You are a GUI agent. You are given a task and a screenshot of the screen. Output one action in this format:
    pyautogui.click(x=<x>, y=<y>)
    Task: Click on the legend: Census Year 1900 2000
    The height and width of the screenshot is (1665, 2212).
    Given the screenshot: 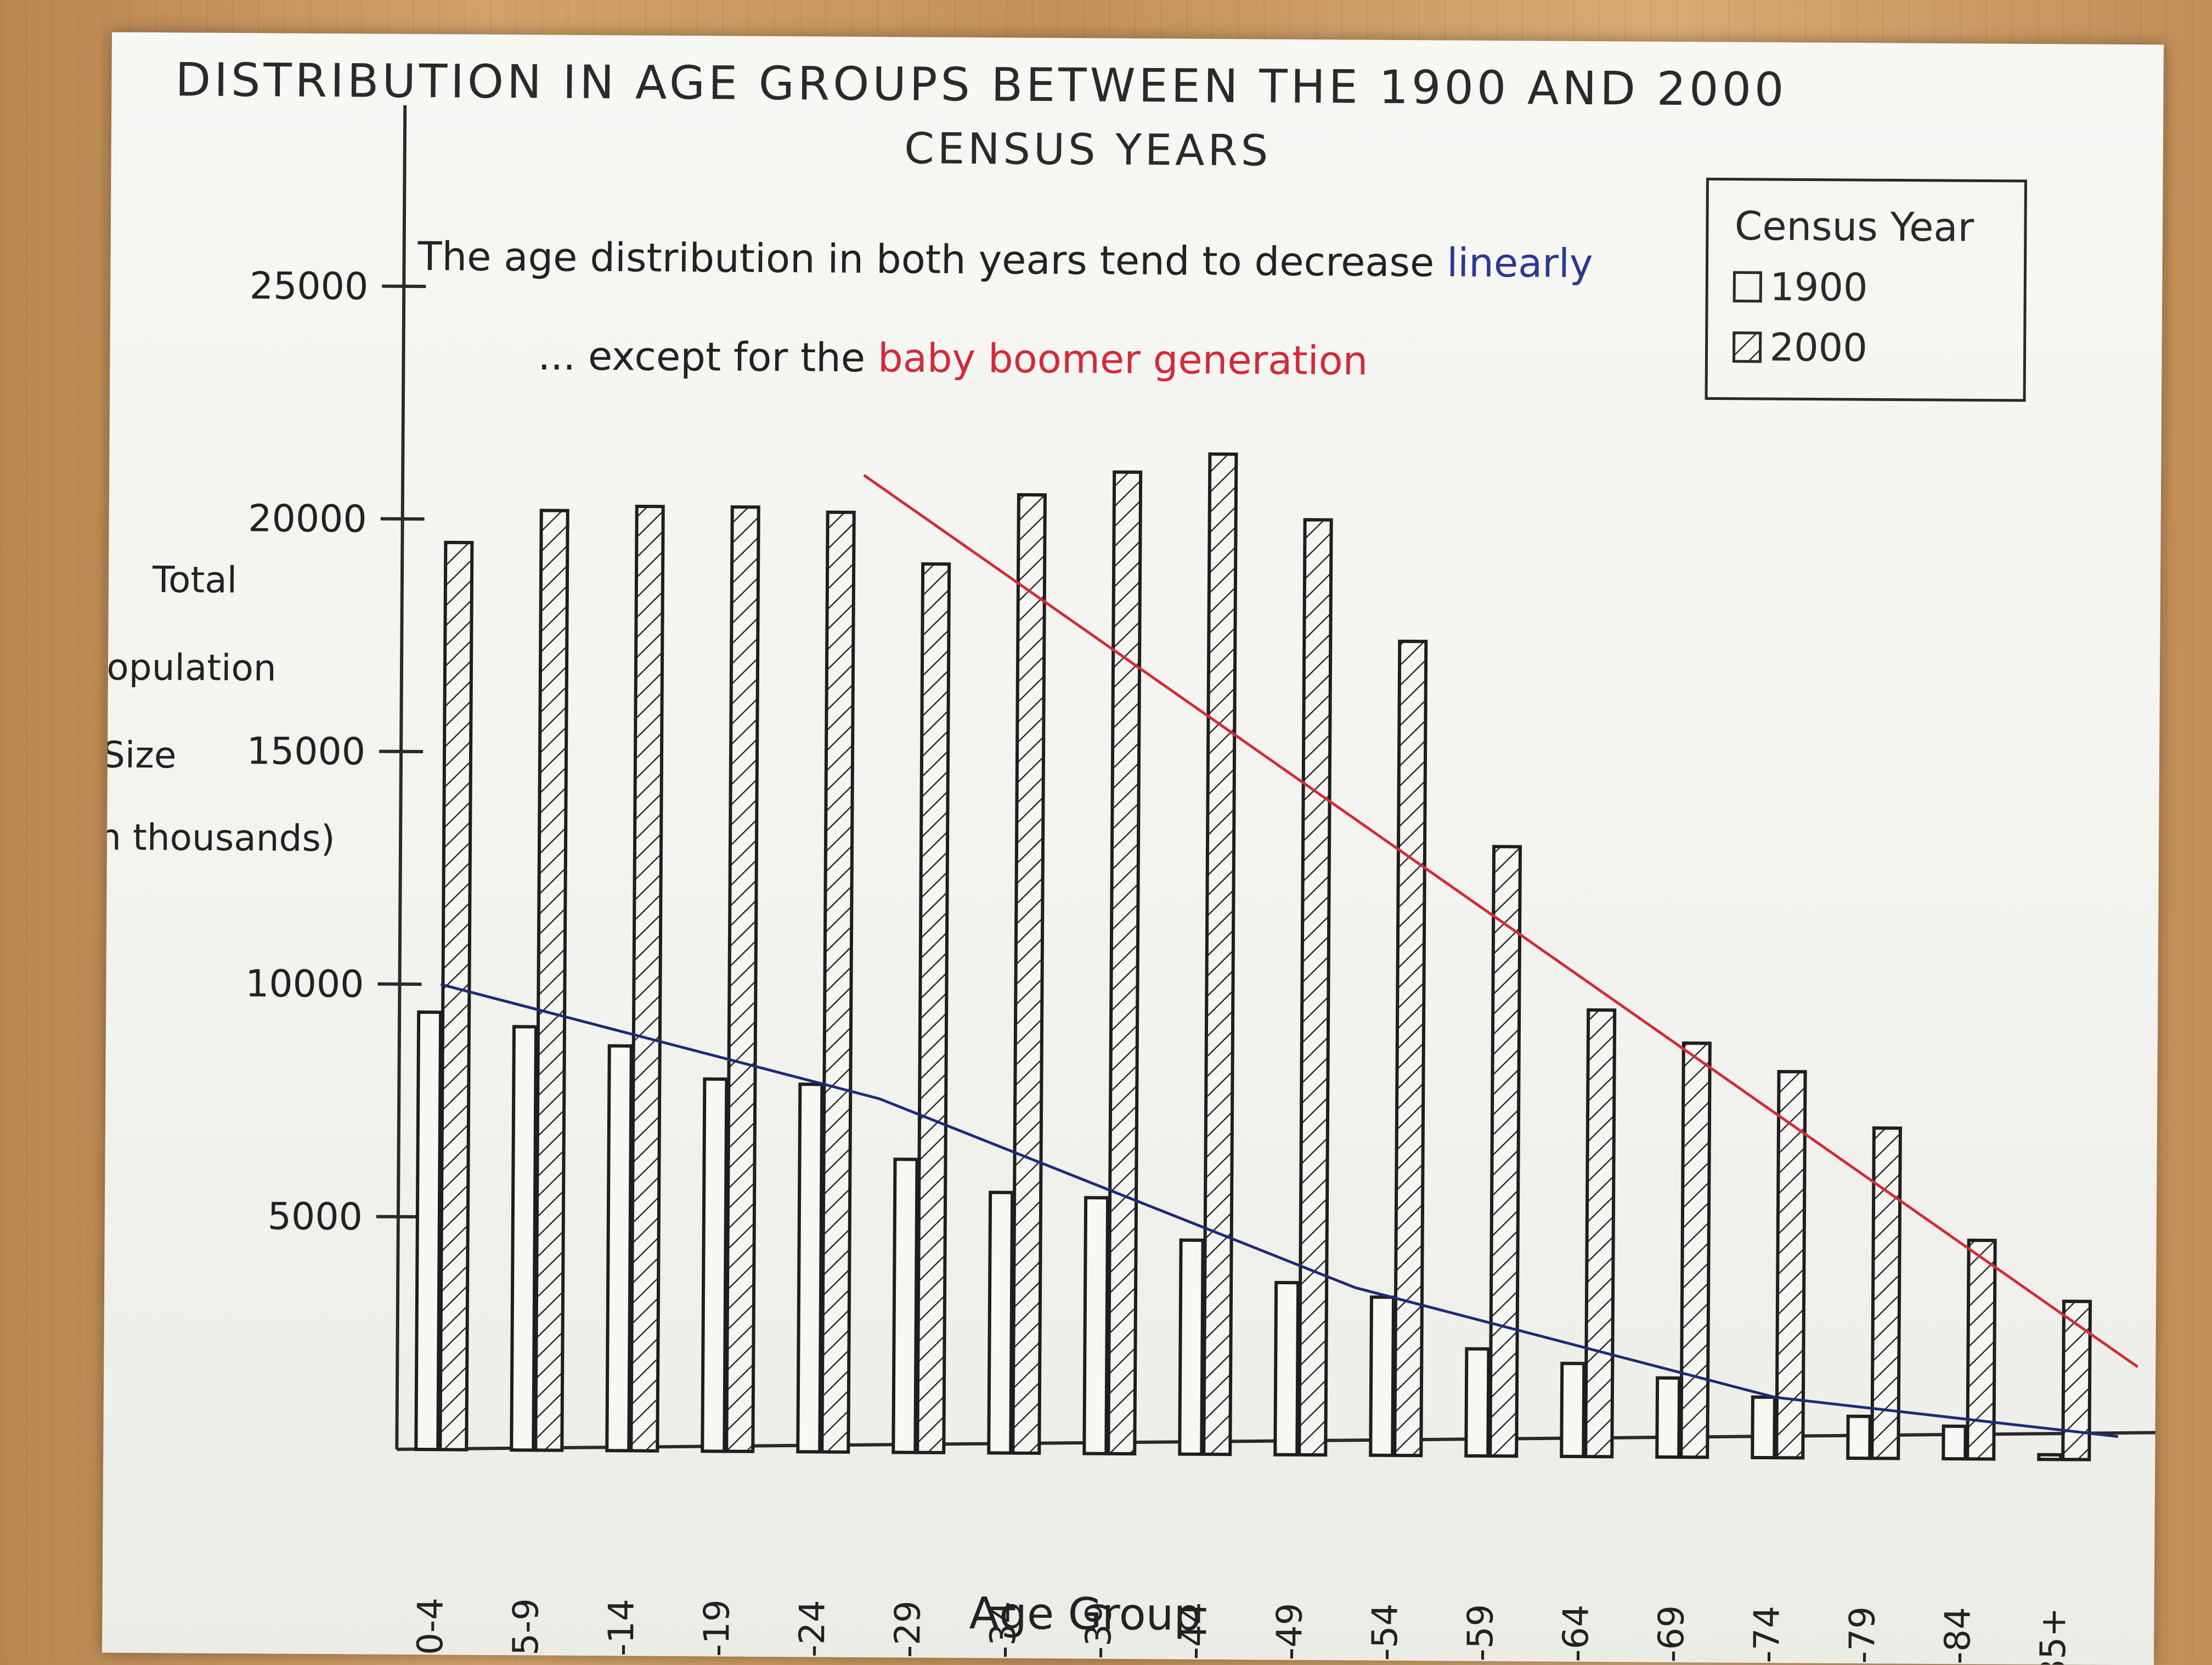 What is the action you would take?
    pyautogui.click(x=1865, y=289)
    